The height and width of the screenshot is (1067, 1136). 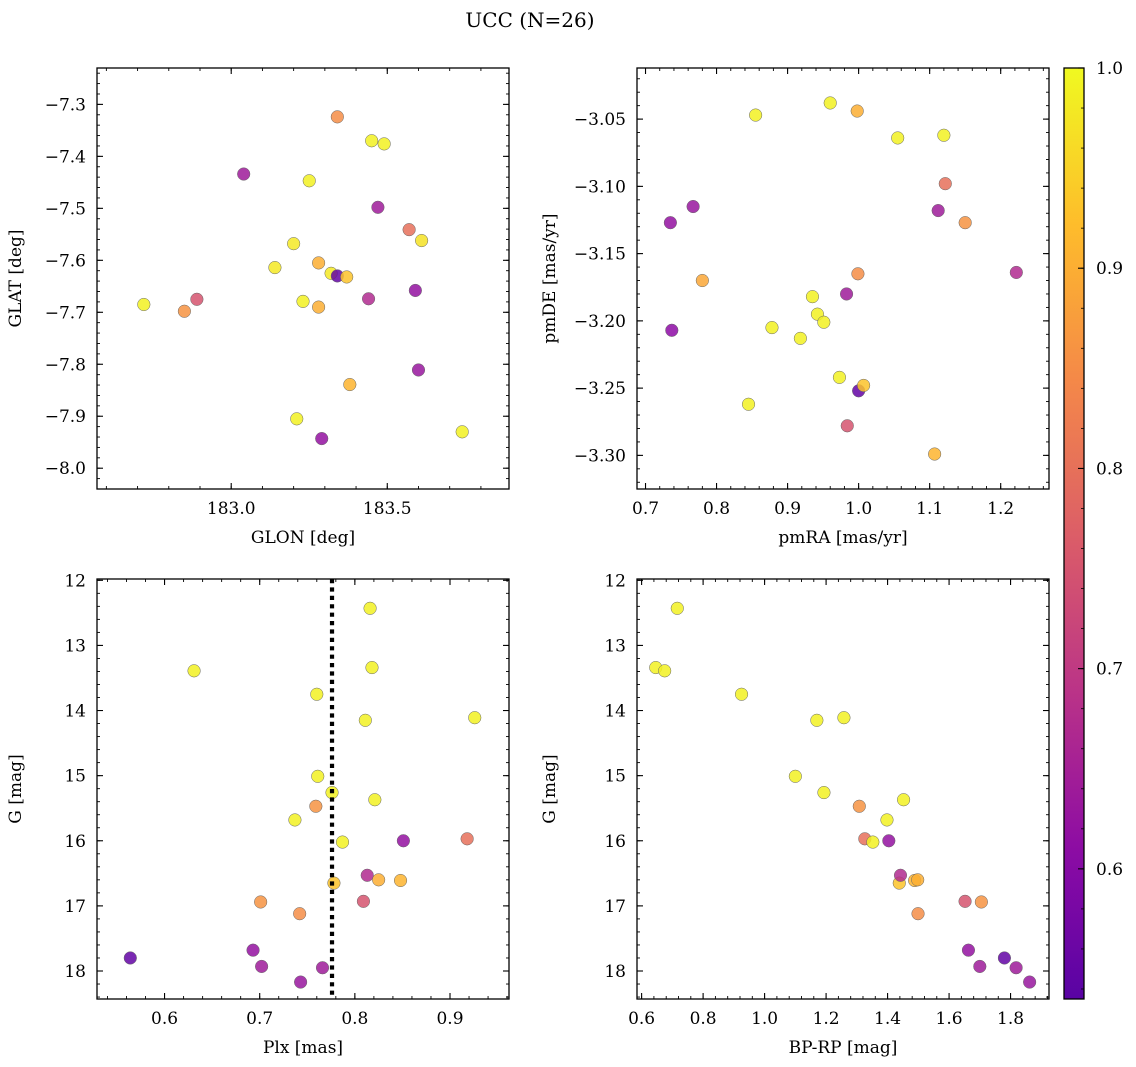 I want to click on y-tick-label: 15, so click(x=75, y=777).